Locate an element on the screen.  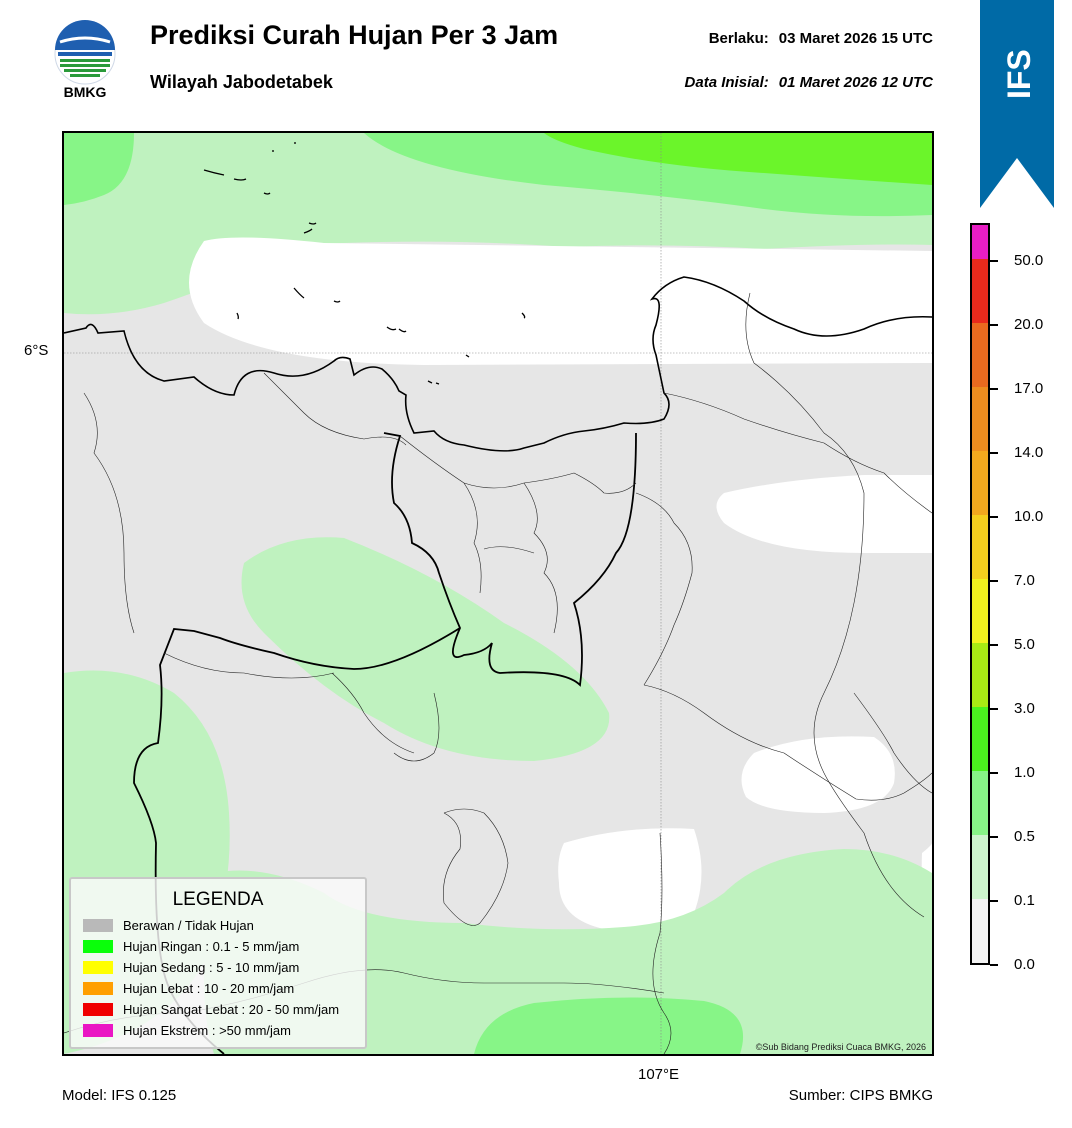
colorbar-tick-label: 0.5 is located at coordinates (1024, 836).